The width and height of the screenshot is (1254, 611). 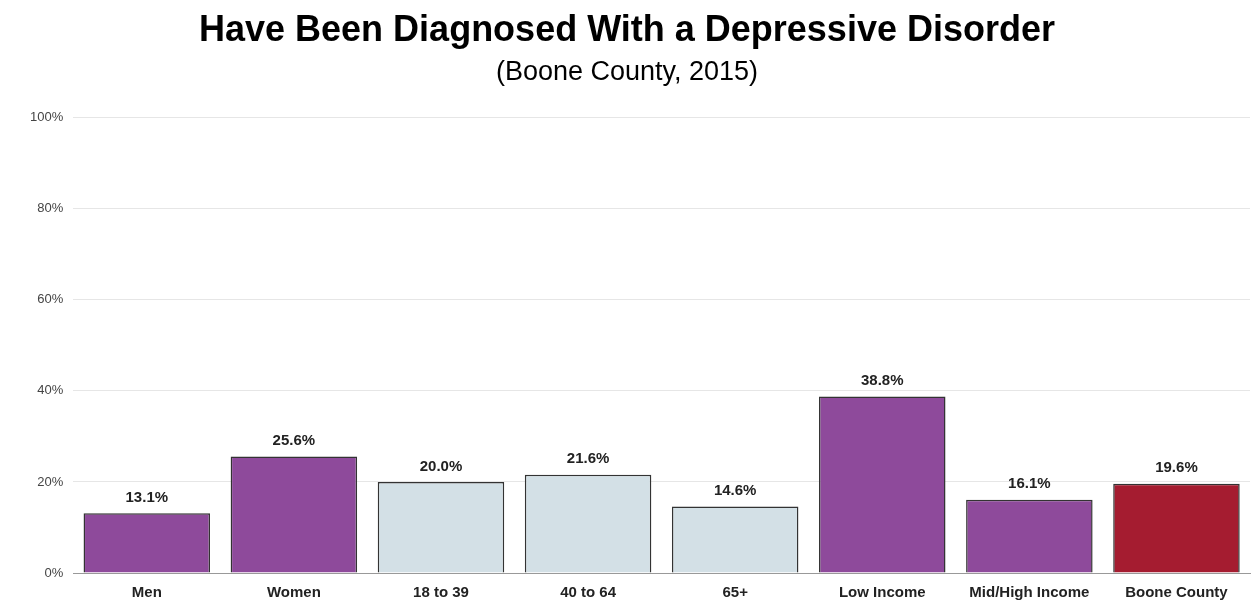 What do you see at coordinates (294, 440) in the screenshot?
I see `data-label: 25.6%` at bounding box center [294, 440].